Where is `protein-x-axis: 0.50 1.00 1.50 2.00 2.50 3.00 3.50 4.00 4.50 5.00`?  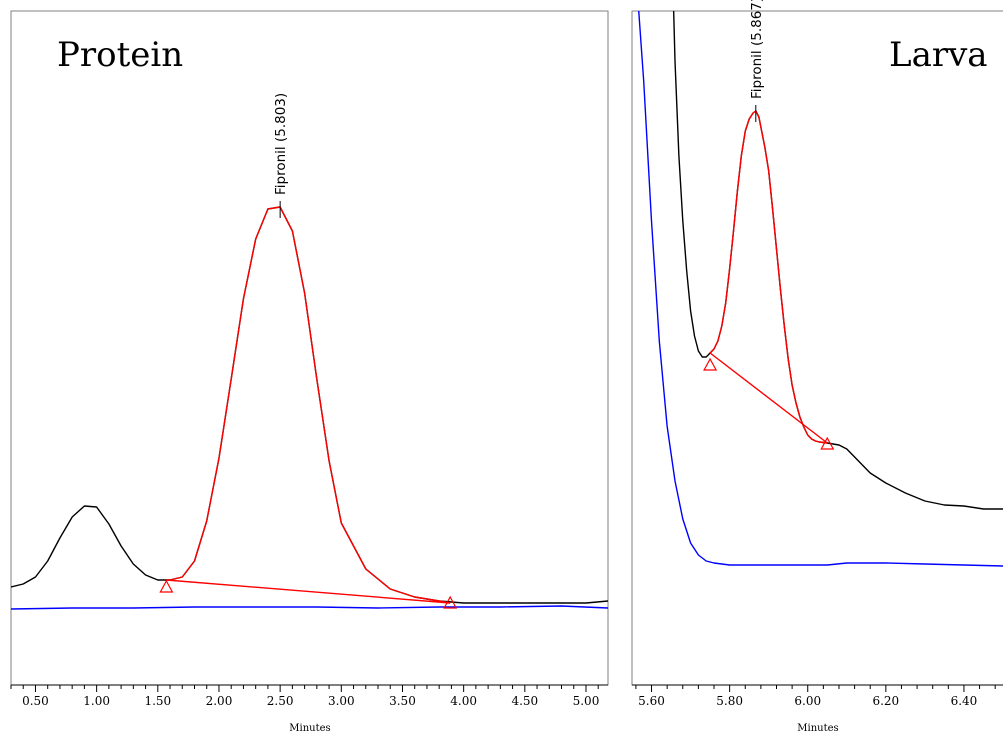
protein-x-axis: 0.50 1.00 1.50 2.00 2.50 3.00 3.50 4.00 4.50 5.00 is located at coordinates (309, 696).